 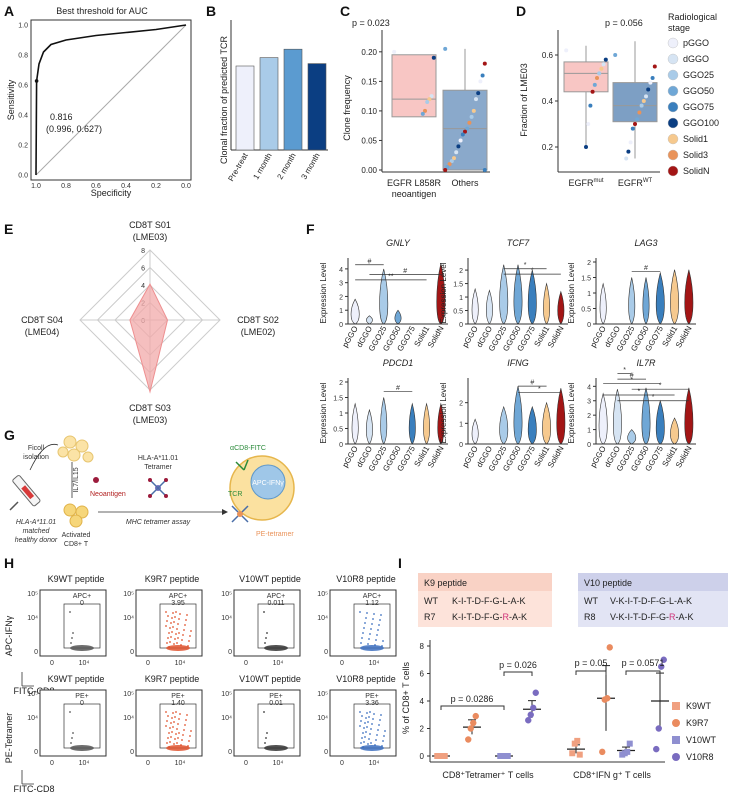 I want to click on violin-tick-label-2-0.5: 0.5, so click(x=586, y=310).